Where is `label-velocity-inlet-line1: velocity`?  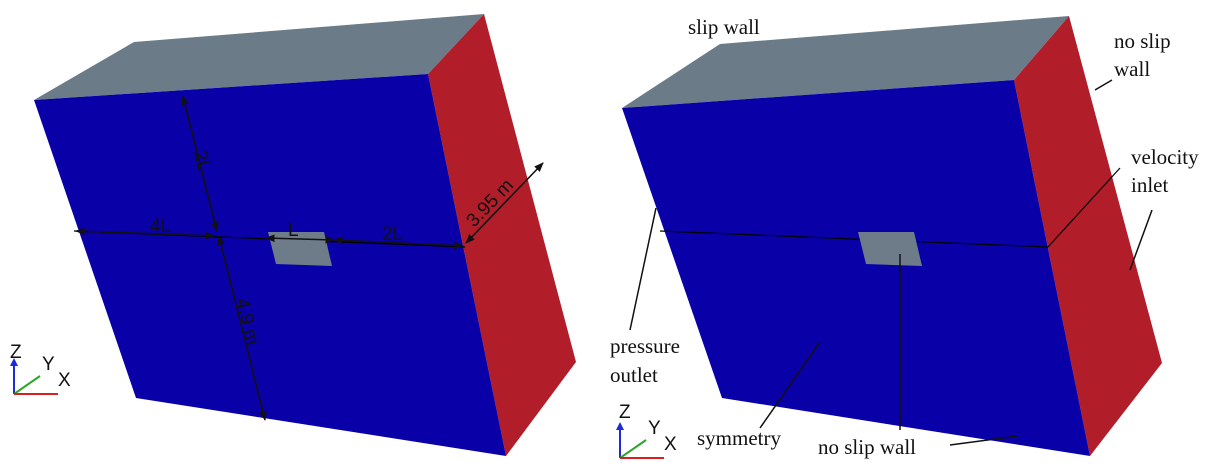
label-velocity-inlet-line1: velocity is located at coordinates (1165, 157).